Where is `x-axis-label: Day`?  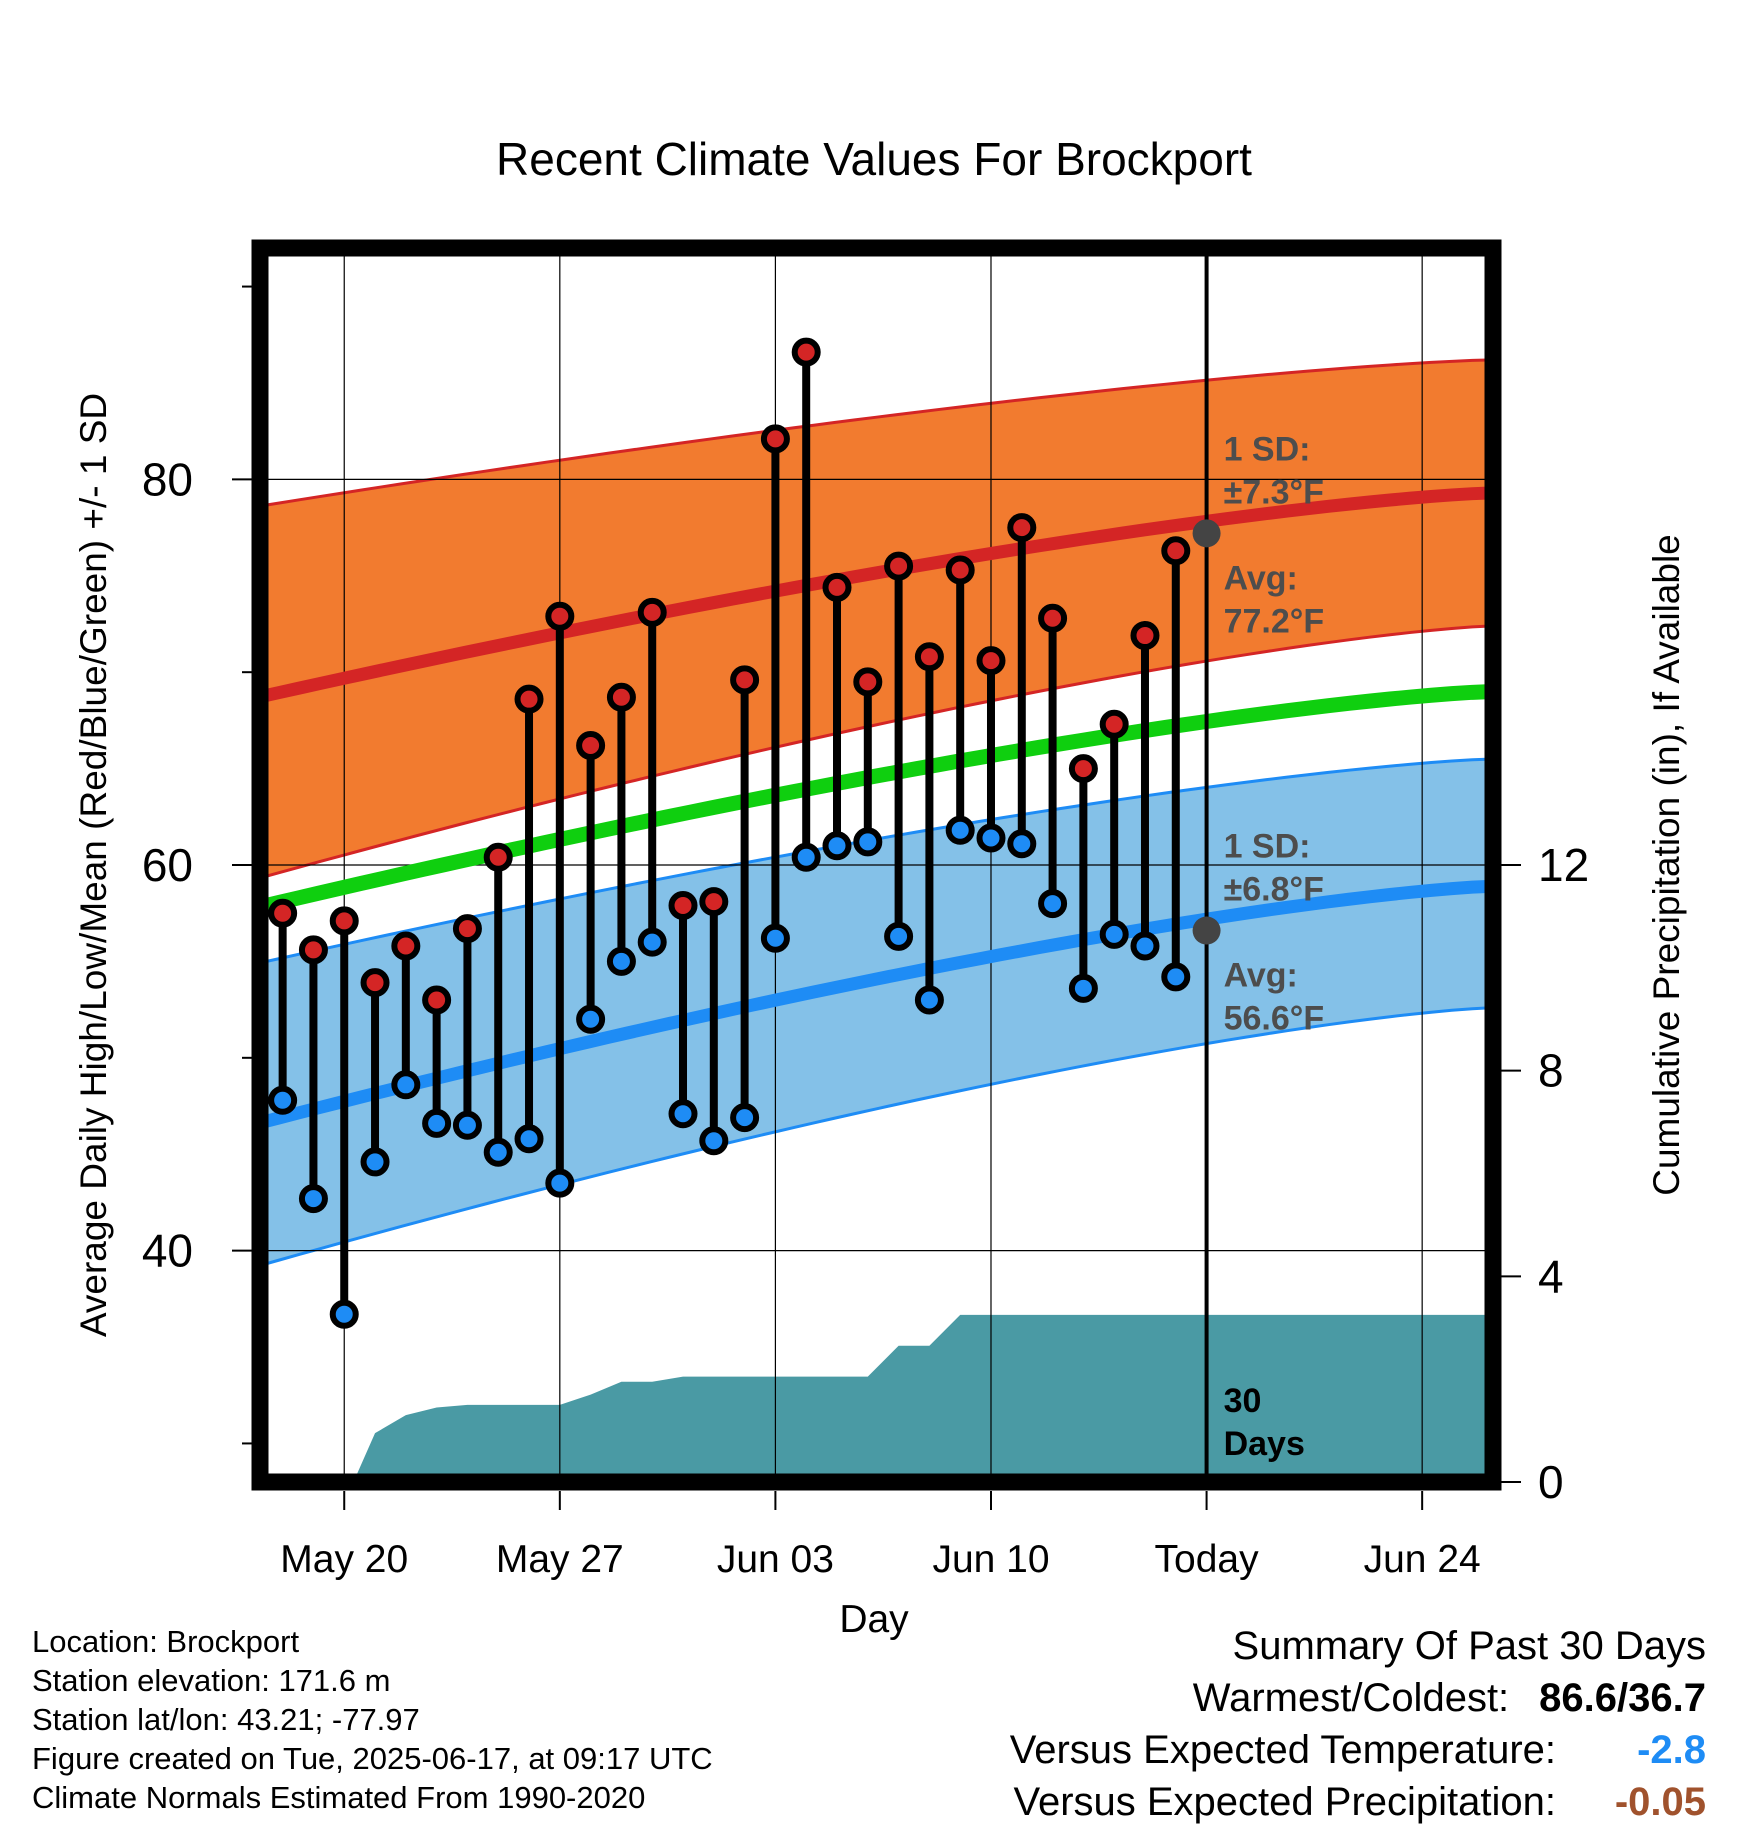
x-axis-label: Day is located at coordinates (874, 1619).